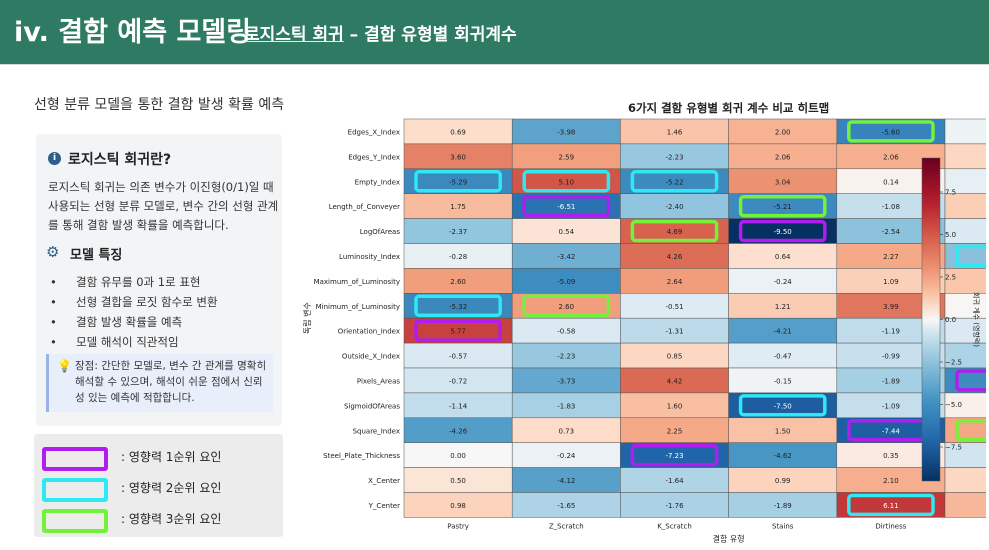 Image resolution: width=989 pixels, height=550 pixels. What do you see at coordinates (566, 132) in the screenshot?
I see `cell-value: -3.98` at bounding box center [566, 132].